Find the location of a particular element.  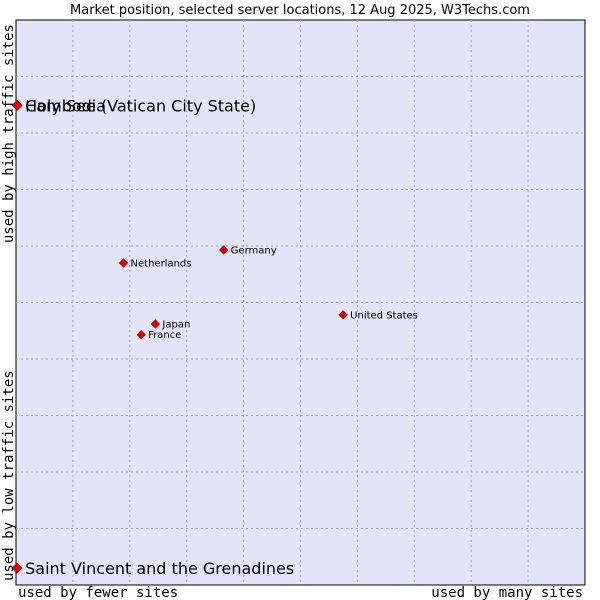

data-point-label: United States is located at coordinates (384, 315).